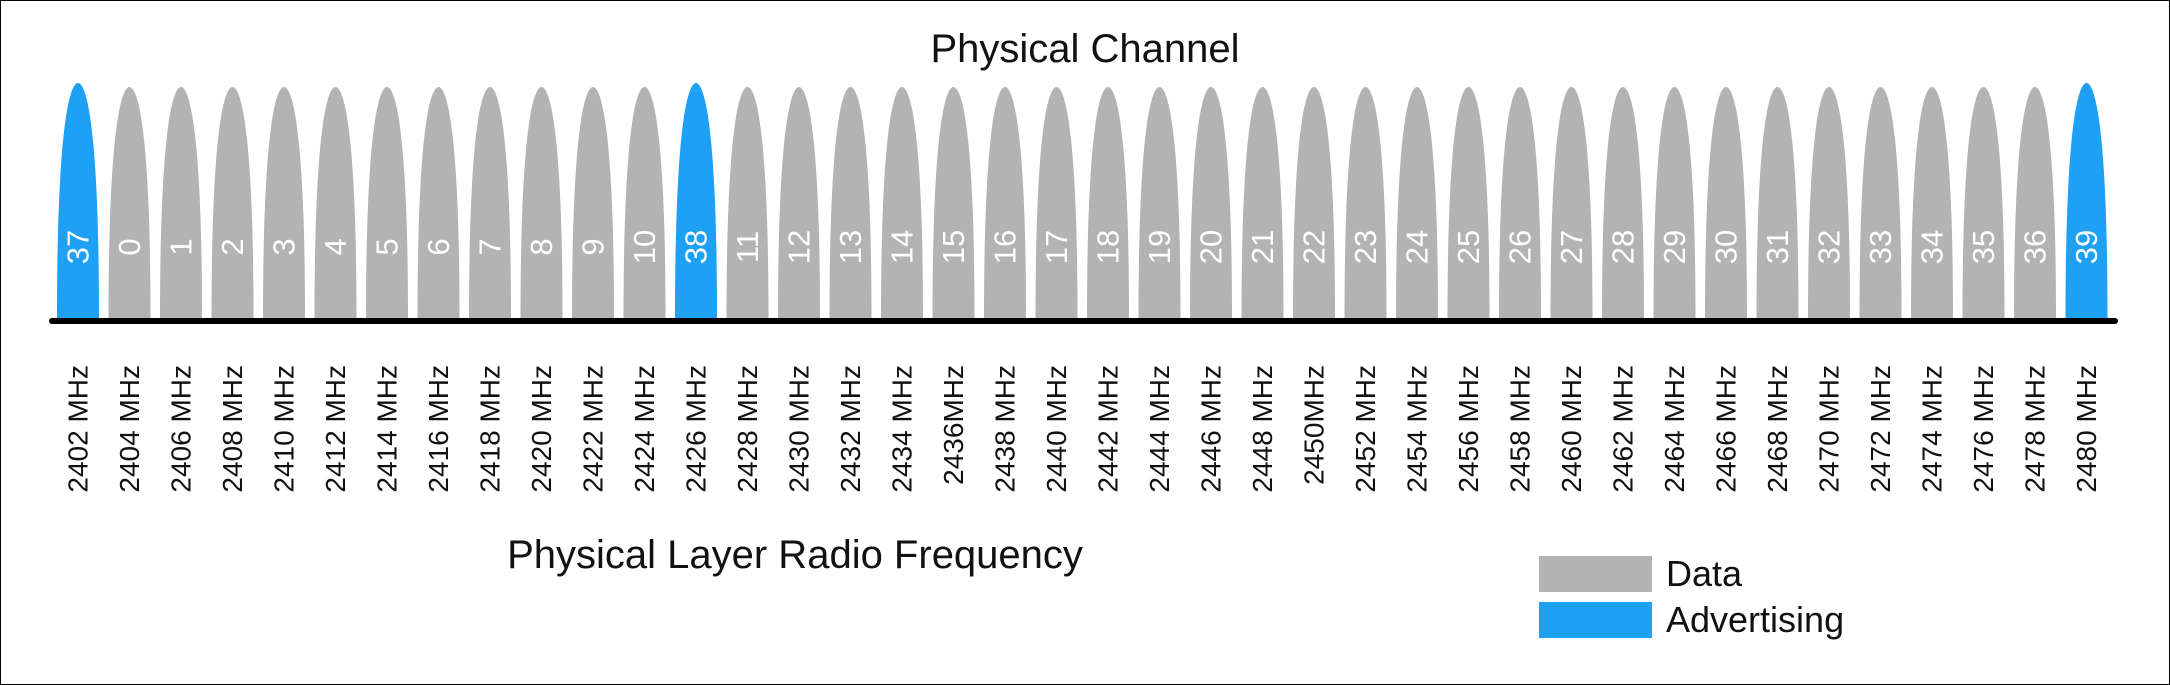  Describe the element at coordinates (129, 429) in the screenshot. I see `frequency-label: 2404 MHz` at that location.